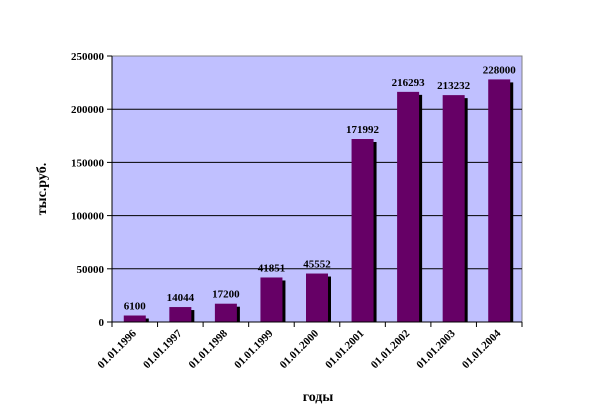 The image size is (589, 416). What do you see at coordinates (300, 349) in the screenshot?
I see `x-tick-label: 01.01.2000` at bounding box center [300, 349].